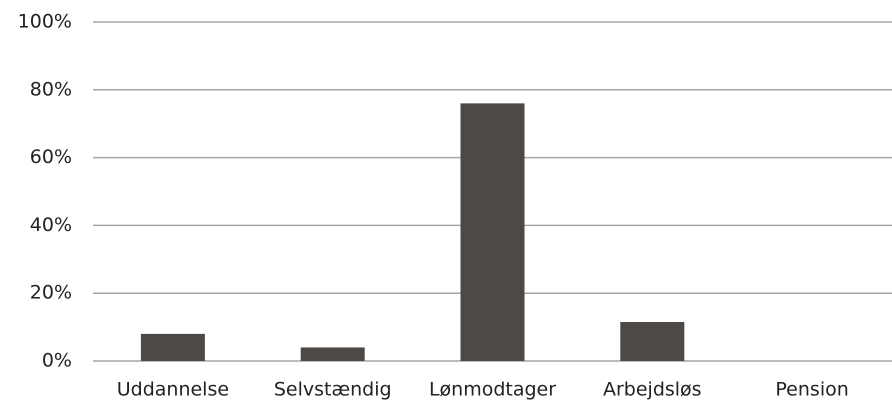 The width and height of the screenshot is (892, 403). Describe the element at coordinates (51, 89) in the screenshot. I see `y-tick-label: 80%` at that location.